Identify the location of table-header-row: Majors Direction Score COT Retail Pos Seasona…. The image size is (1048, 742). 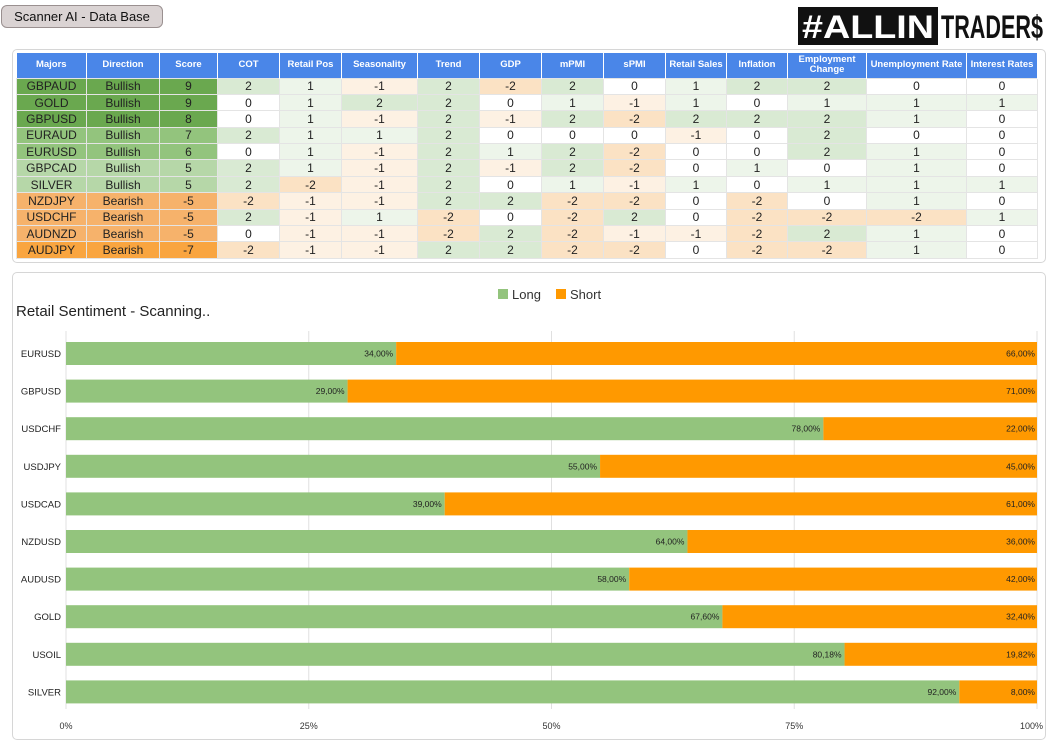
(527, 65).